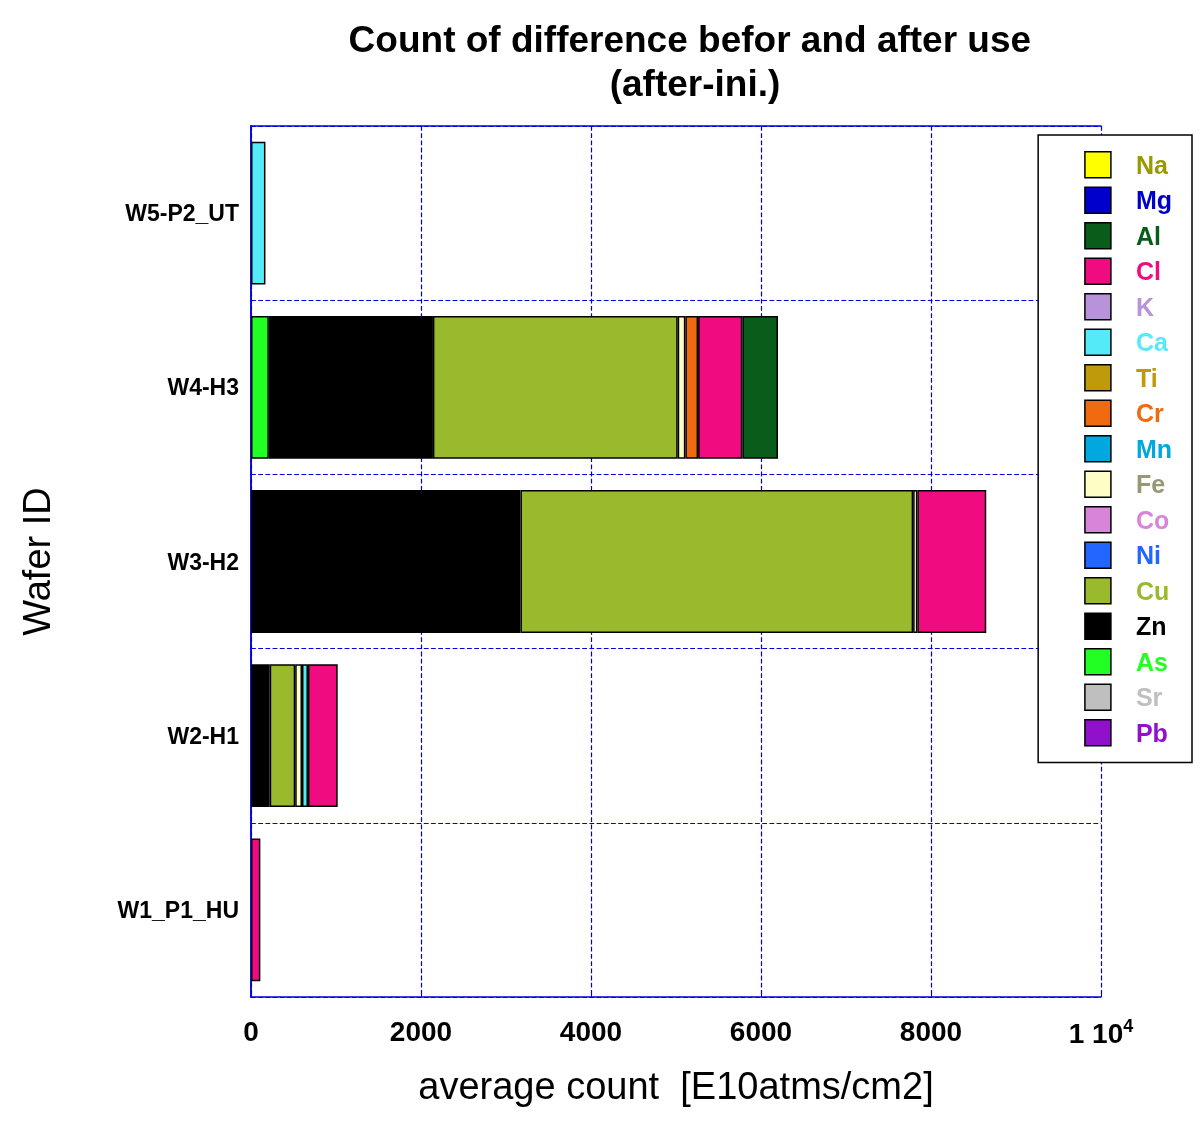 This screenshot has width=1200, height=1133. I want to click on legend-label: Cu, so click(1152, 590).